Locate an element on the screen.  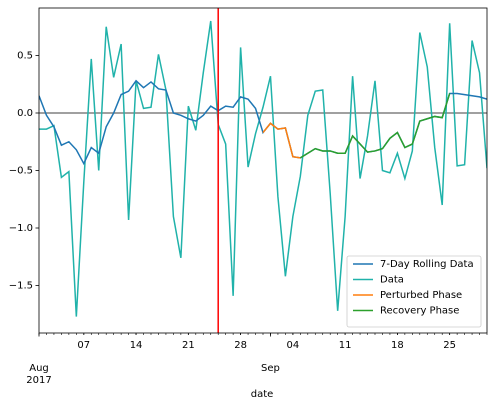
x-tick-label: 28 is located at coordinates (240, 345).